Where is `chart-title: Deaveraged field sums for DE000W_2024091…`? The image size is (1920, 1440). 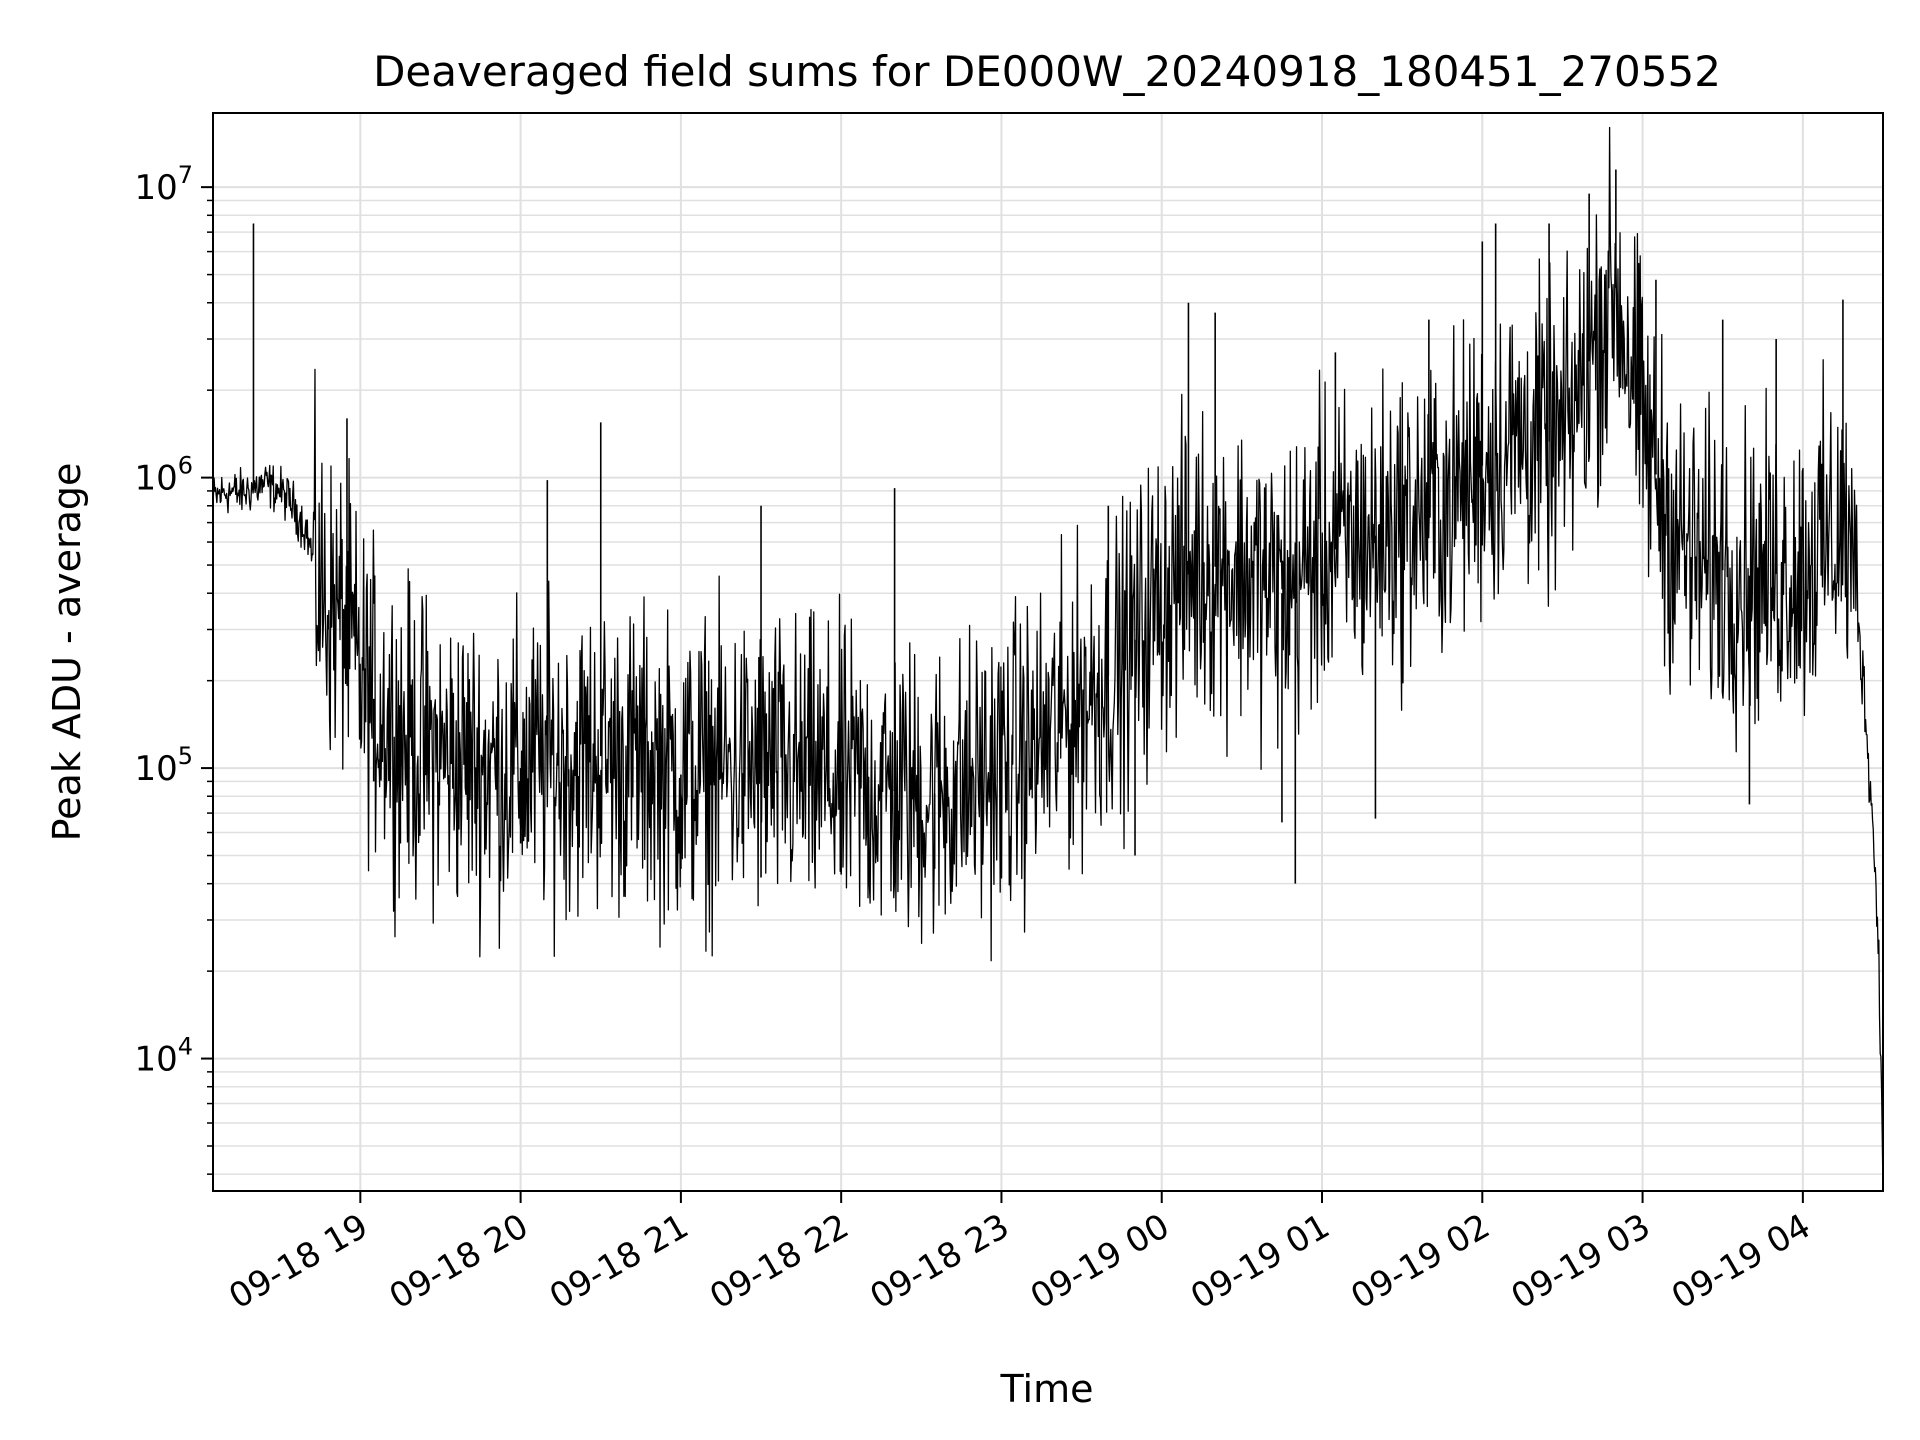
chart-title: Deaveraged field sums for DE000W_2024091… is located at coordinates (1047, 71).